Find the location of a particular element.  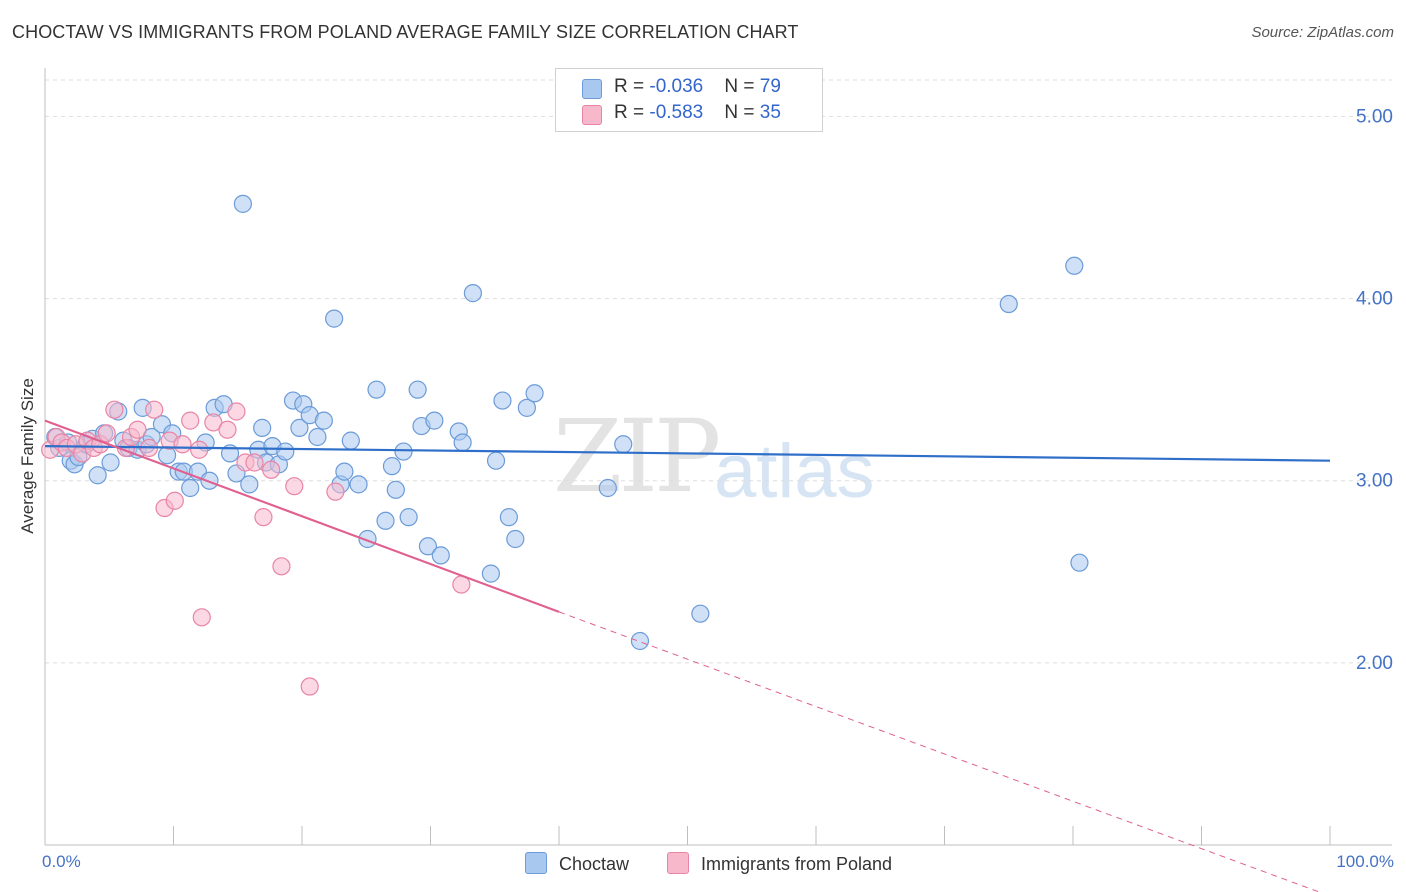

legend-item-choctaw: Choctaw is located at coordinates (577, 863).